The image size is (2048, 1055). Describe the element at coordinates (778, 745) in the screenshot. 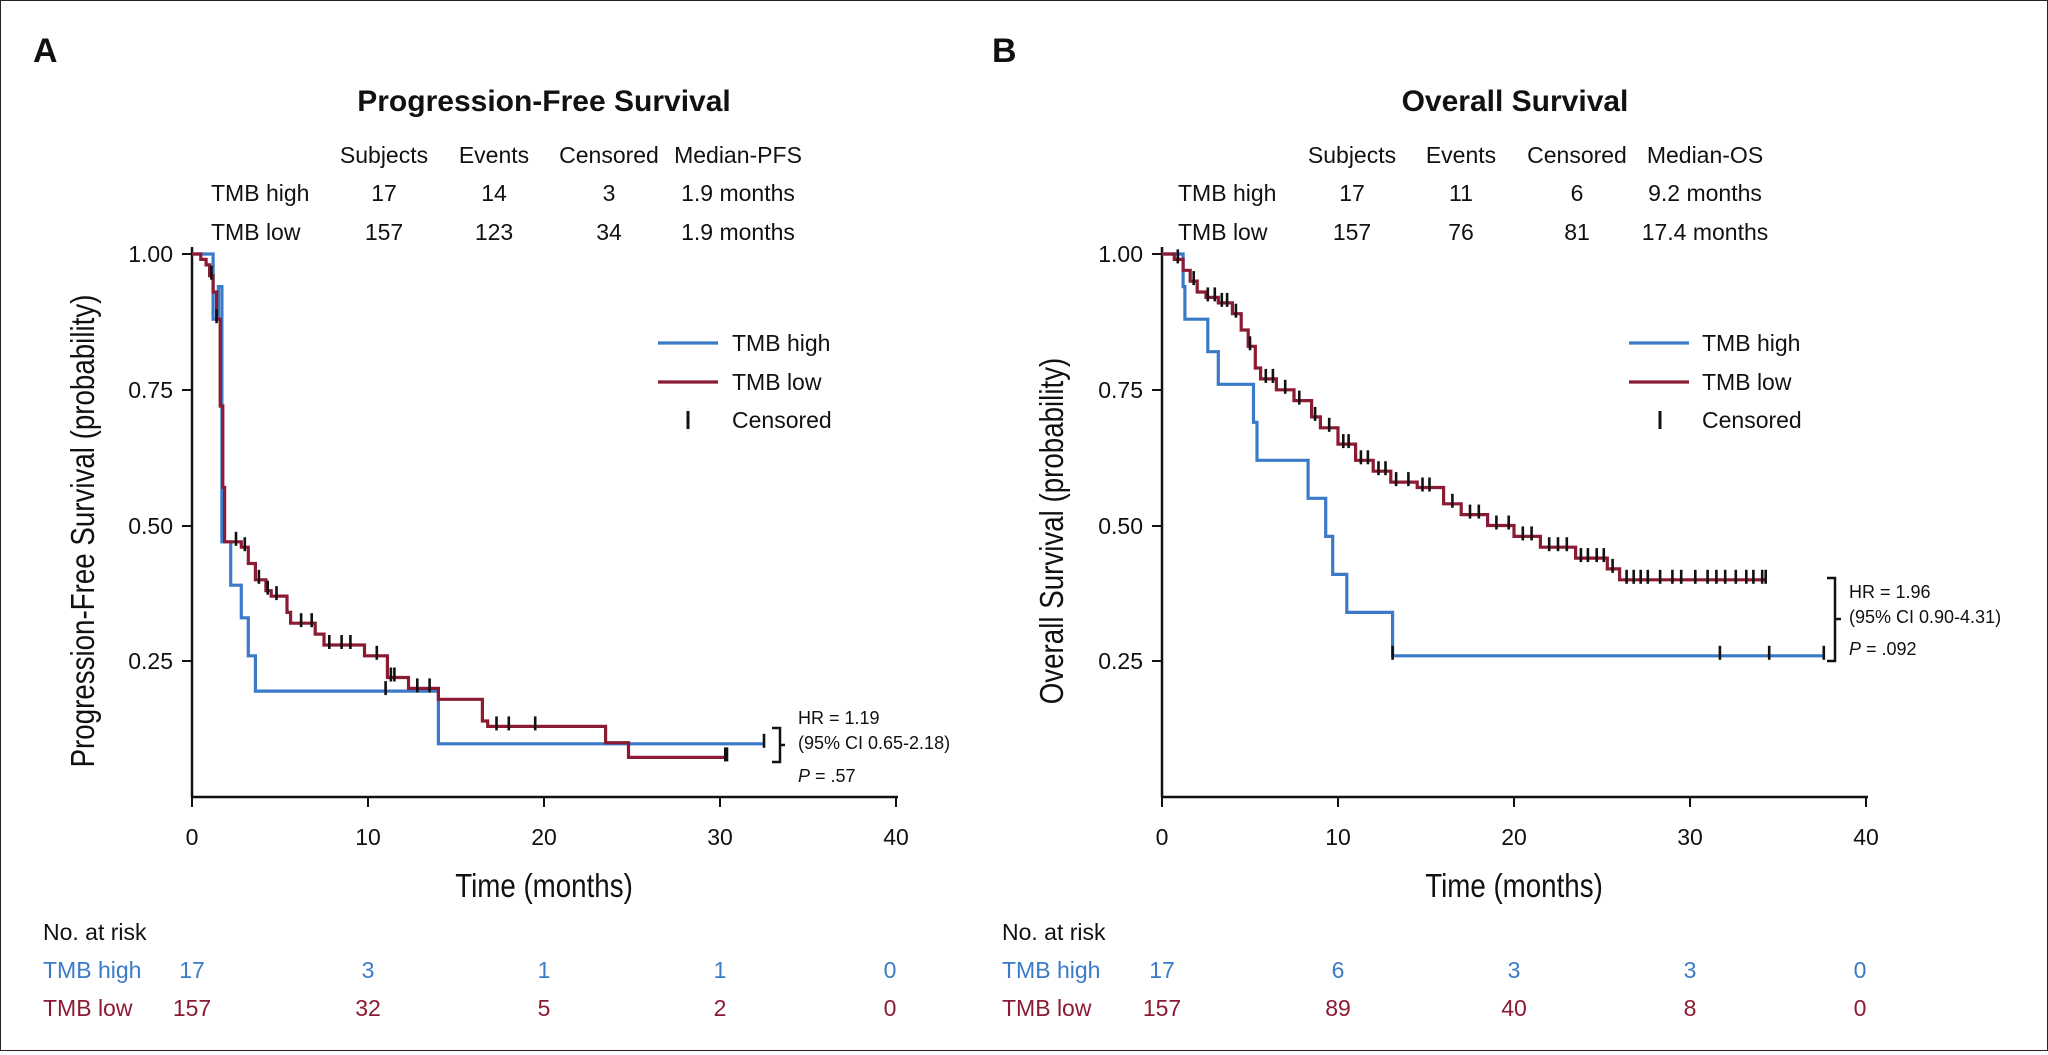

I see `hr-bracket` at that location.